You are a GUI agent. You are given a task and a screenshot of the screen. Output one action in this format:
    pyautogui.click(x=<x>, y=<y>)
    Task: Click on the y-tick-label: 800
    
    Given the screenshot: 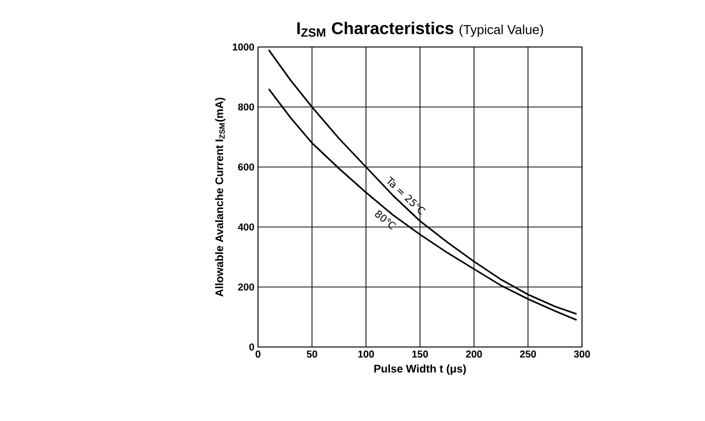 What is the action you would take?
    pyautogui.click(x=246, y=107)
    